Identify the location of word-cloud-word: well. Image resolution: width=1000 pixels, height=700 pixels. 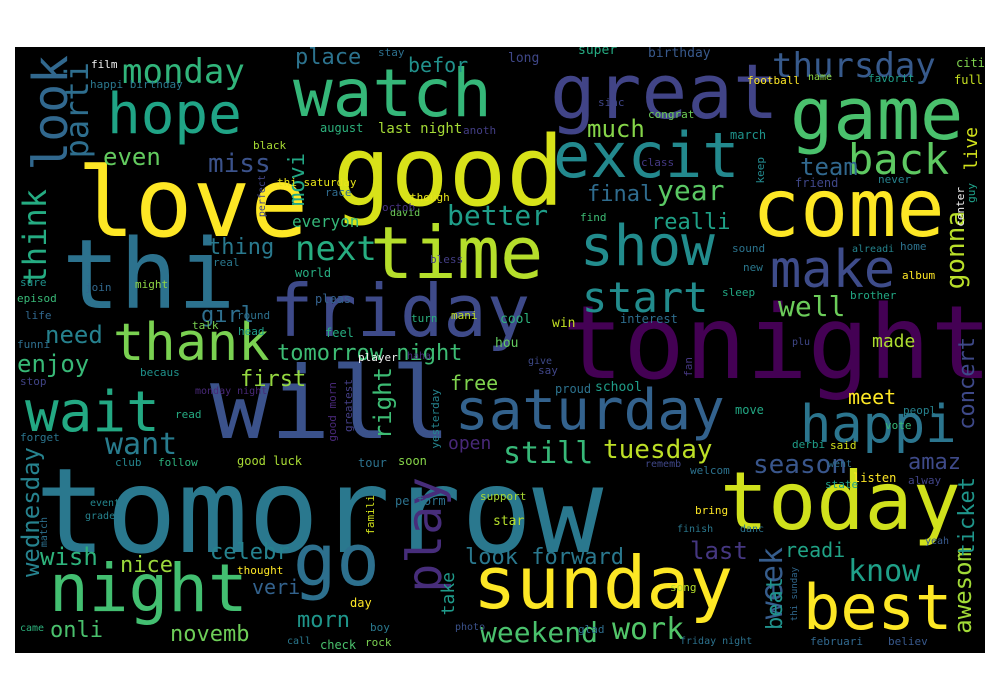
(812, 306).